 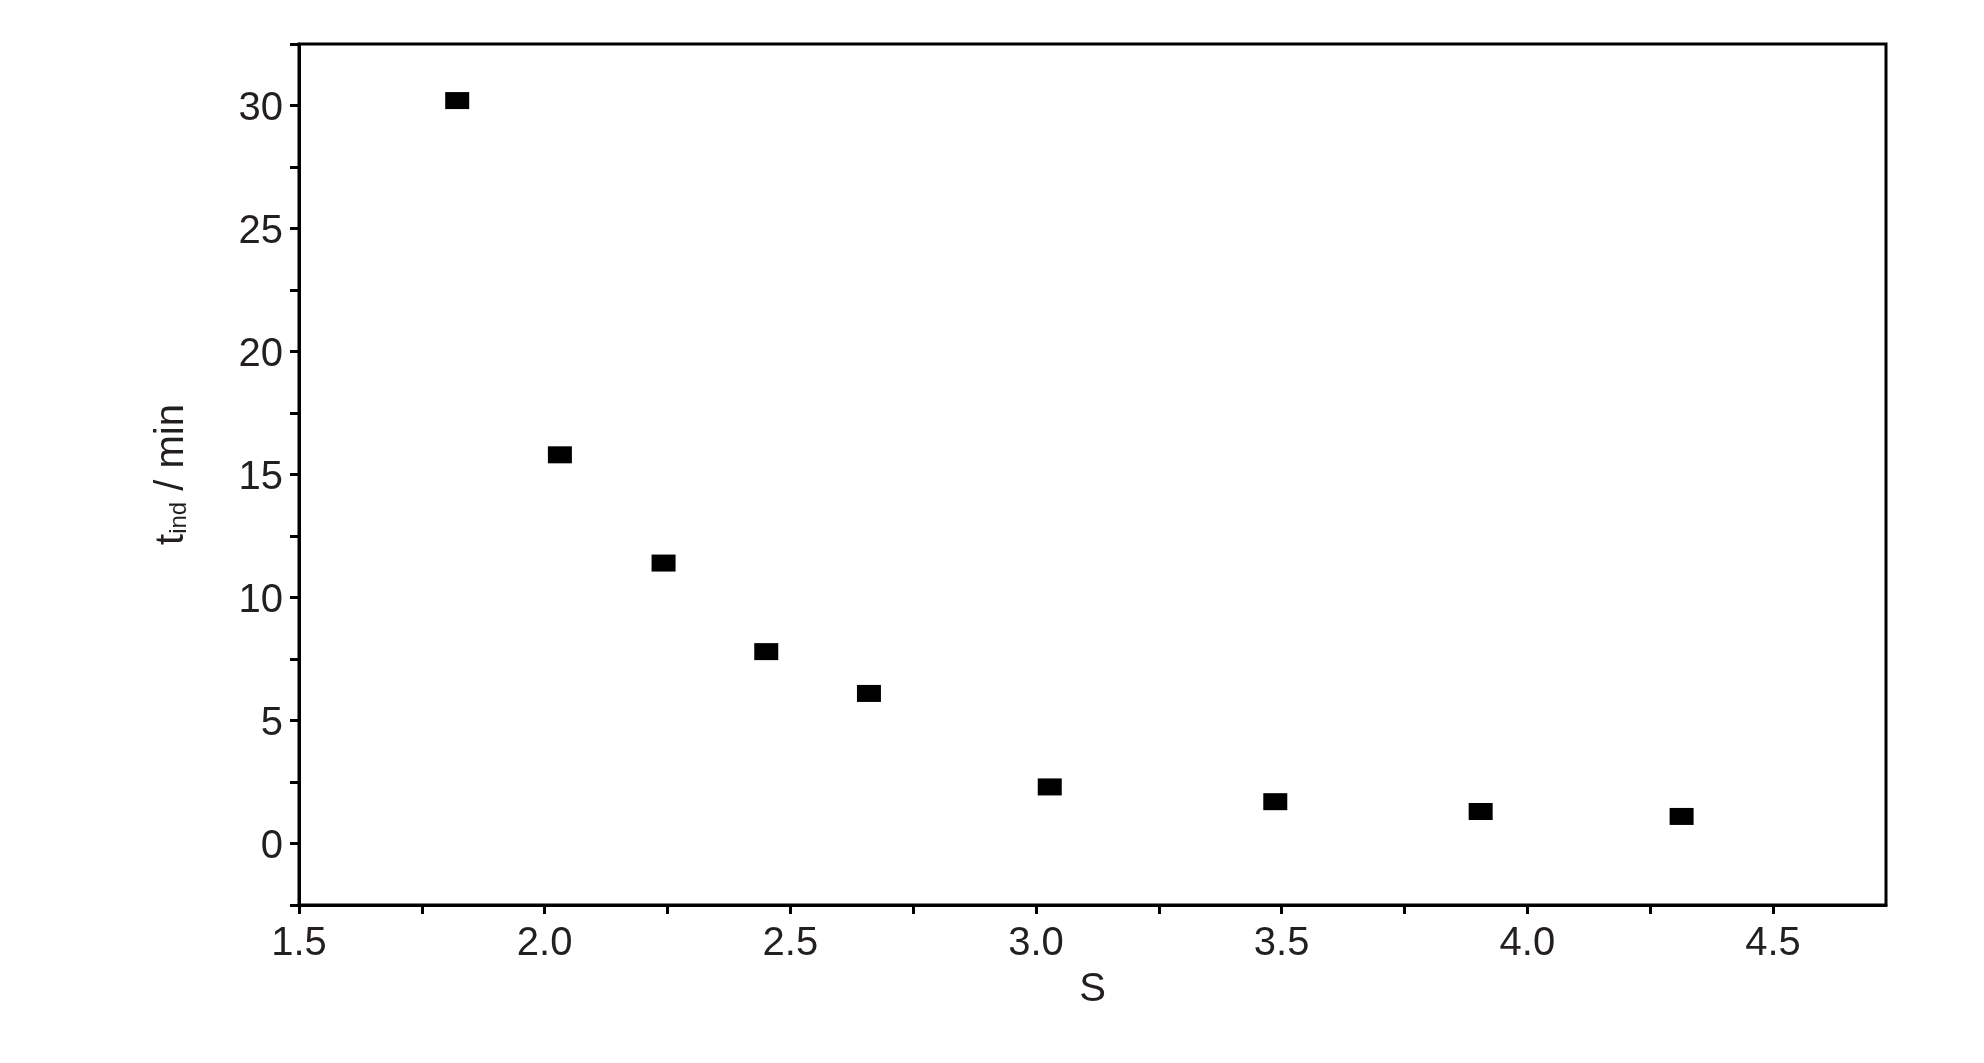 What do you see at coordinates (1527, 941) in the screenshot?
I see `x-tick-label: 4.0` at bounding box center [1527, 941].